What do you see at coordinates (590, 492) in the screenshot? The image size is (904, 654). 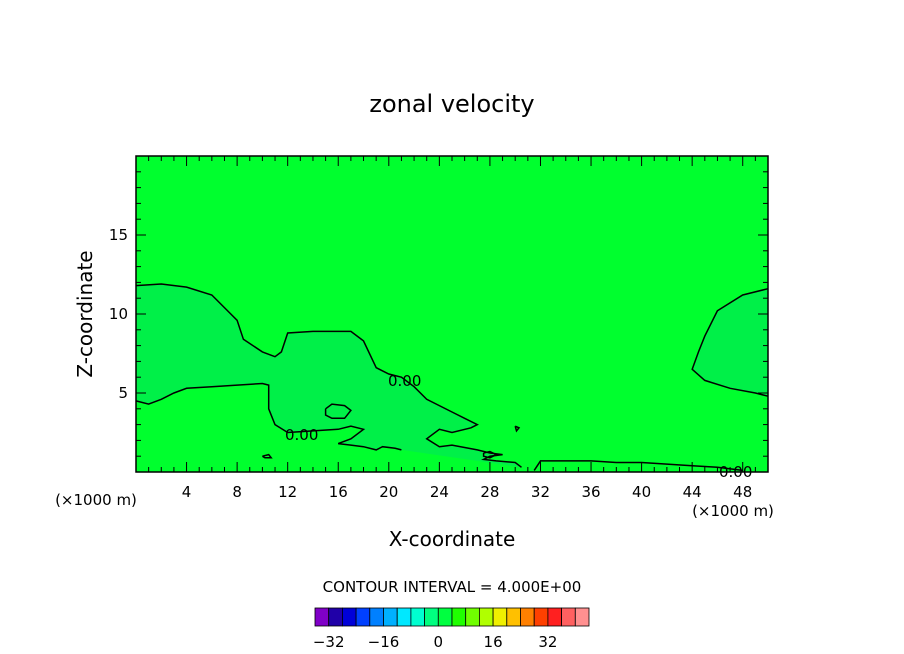 I see `x-tick-label: 36` at bounding box center [590, 492].